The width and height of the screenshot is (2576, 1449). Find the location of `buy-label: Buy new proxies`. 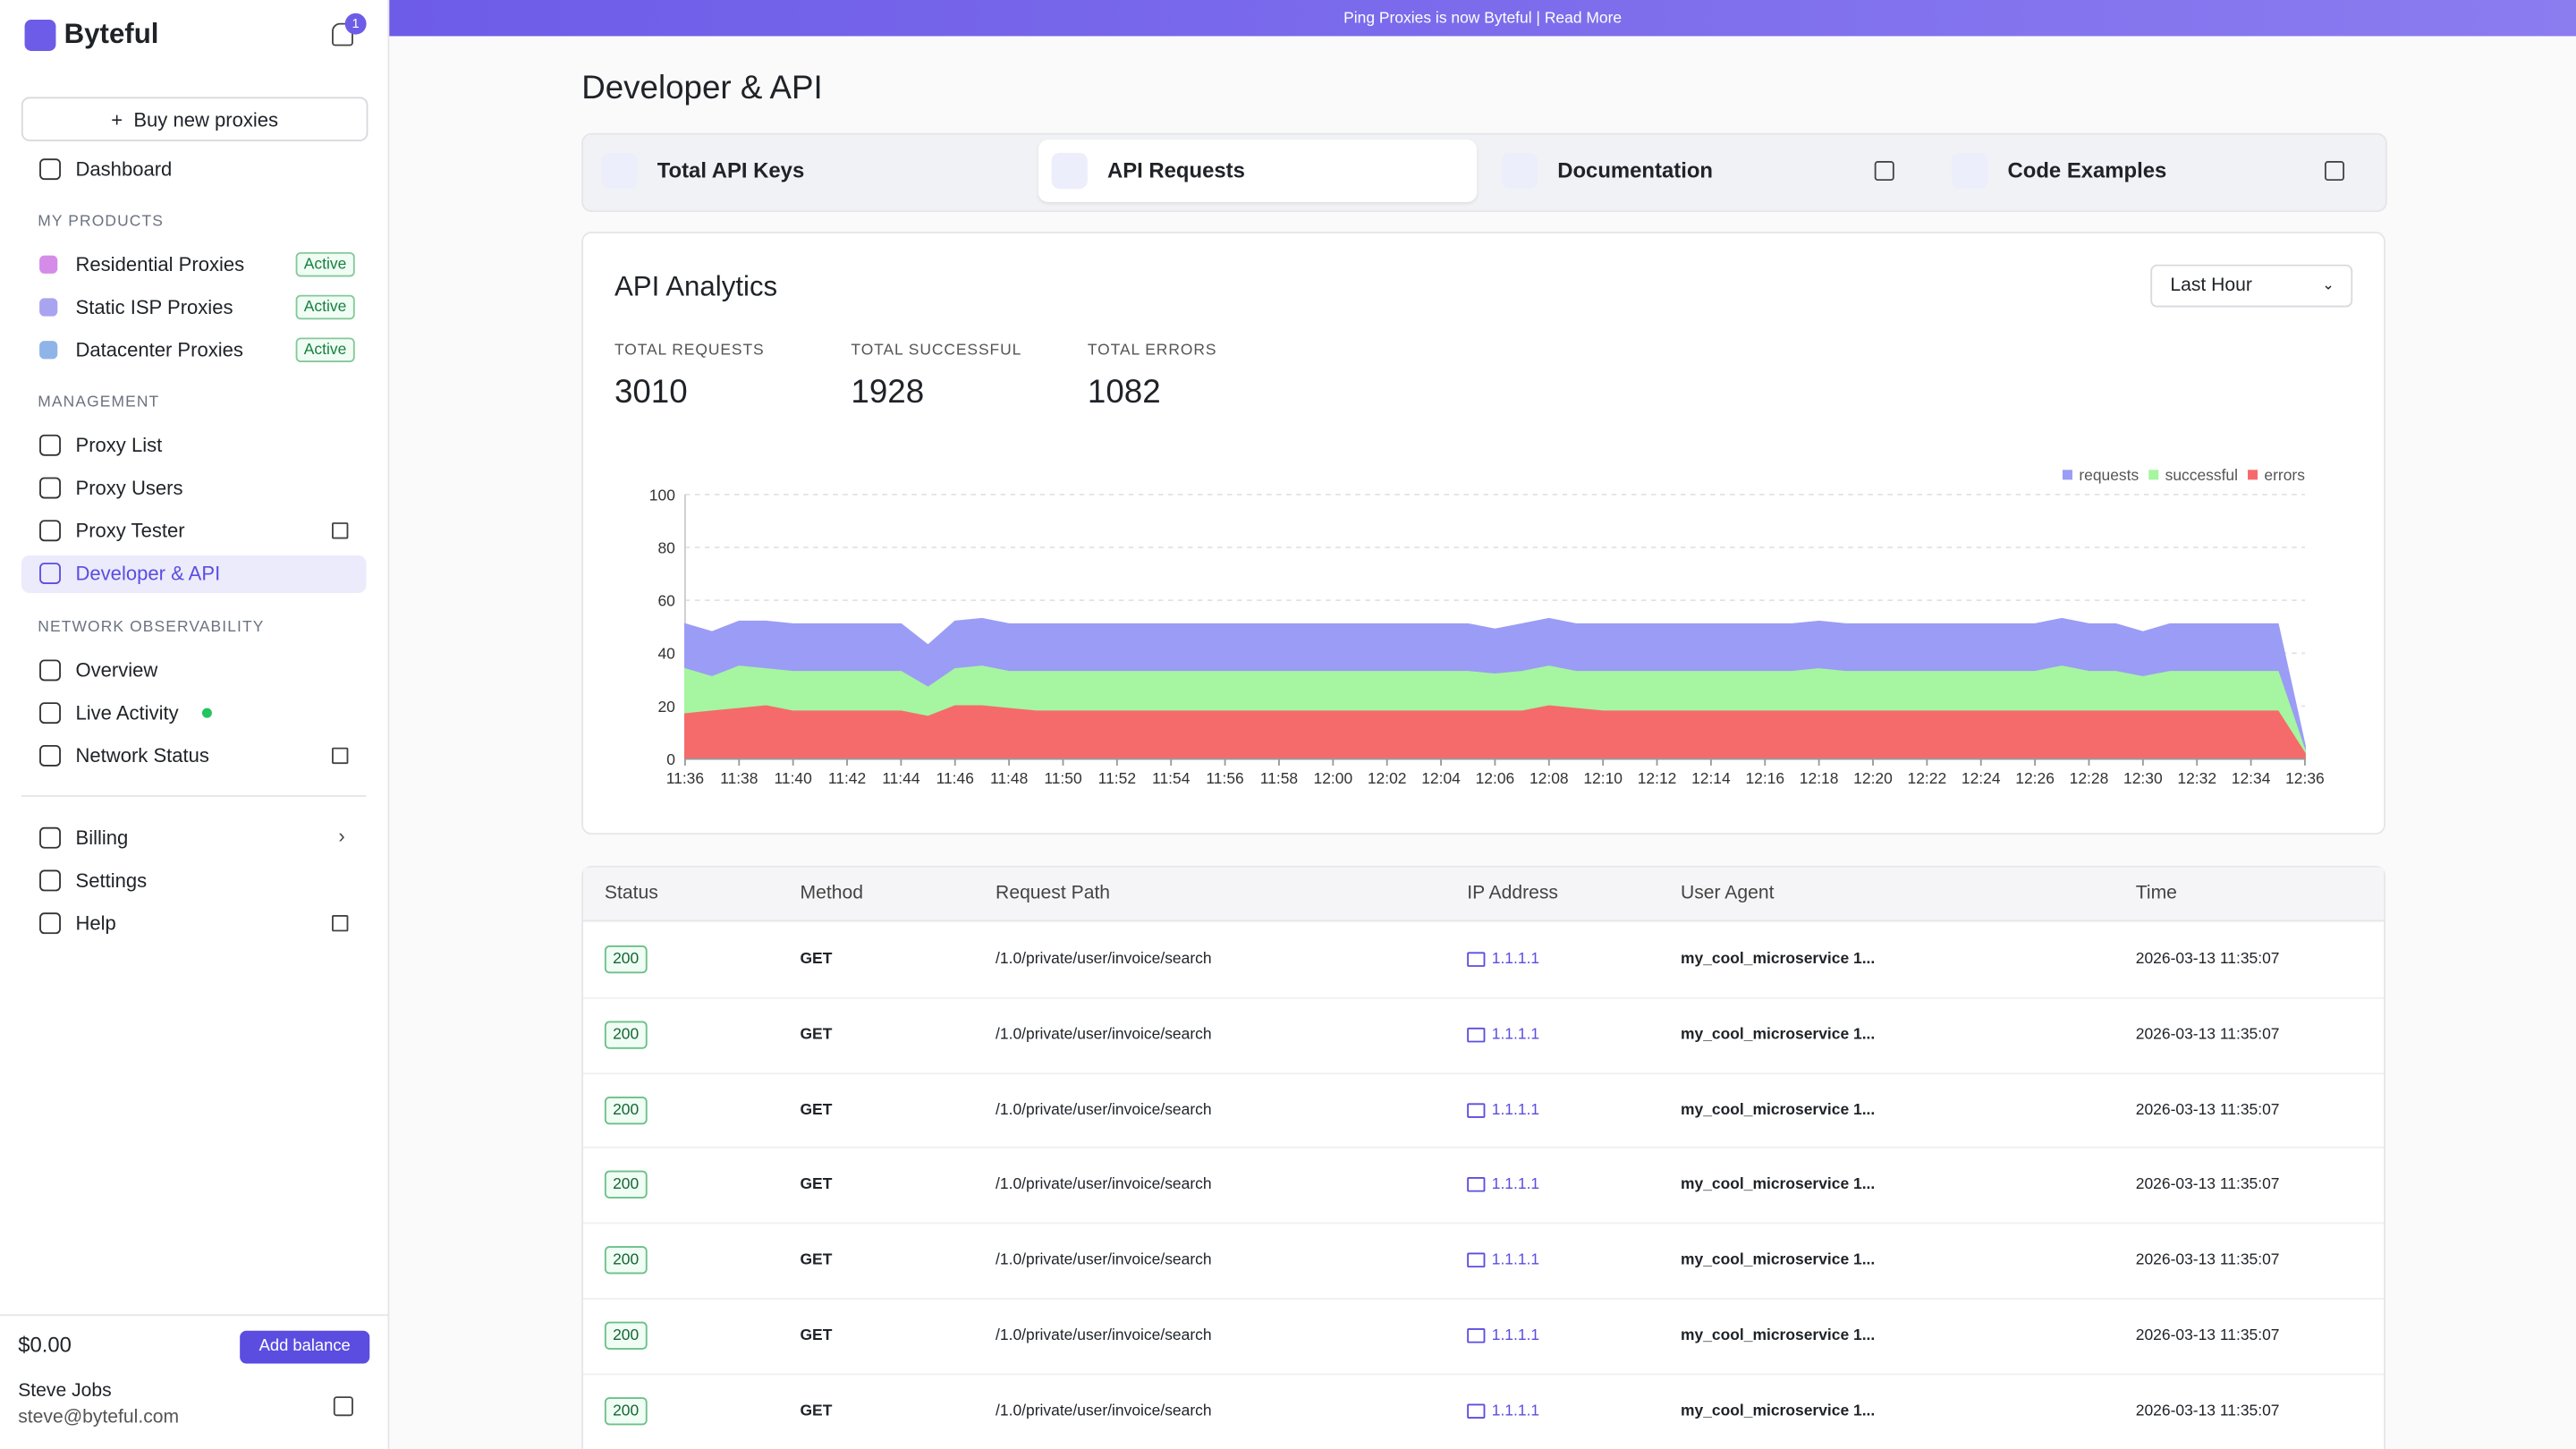

buy-label: Buy new proxies is located at coordinates (206, 119).